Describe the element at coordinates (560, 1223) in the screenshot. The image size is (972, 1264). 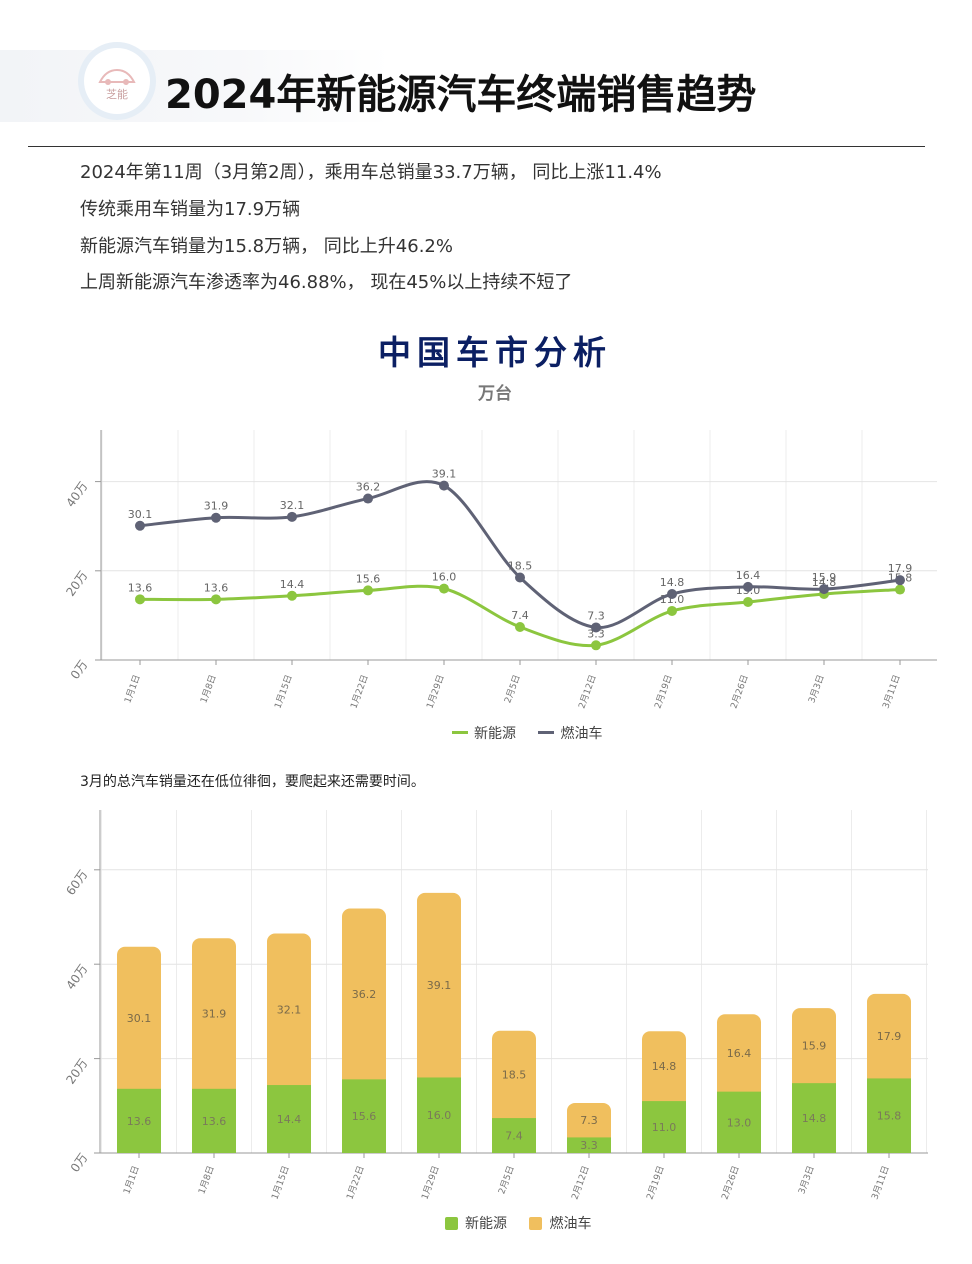
I see `legend-item-ice-bar: 燃油车` at that location.